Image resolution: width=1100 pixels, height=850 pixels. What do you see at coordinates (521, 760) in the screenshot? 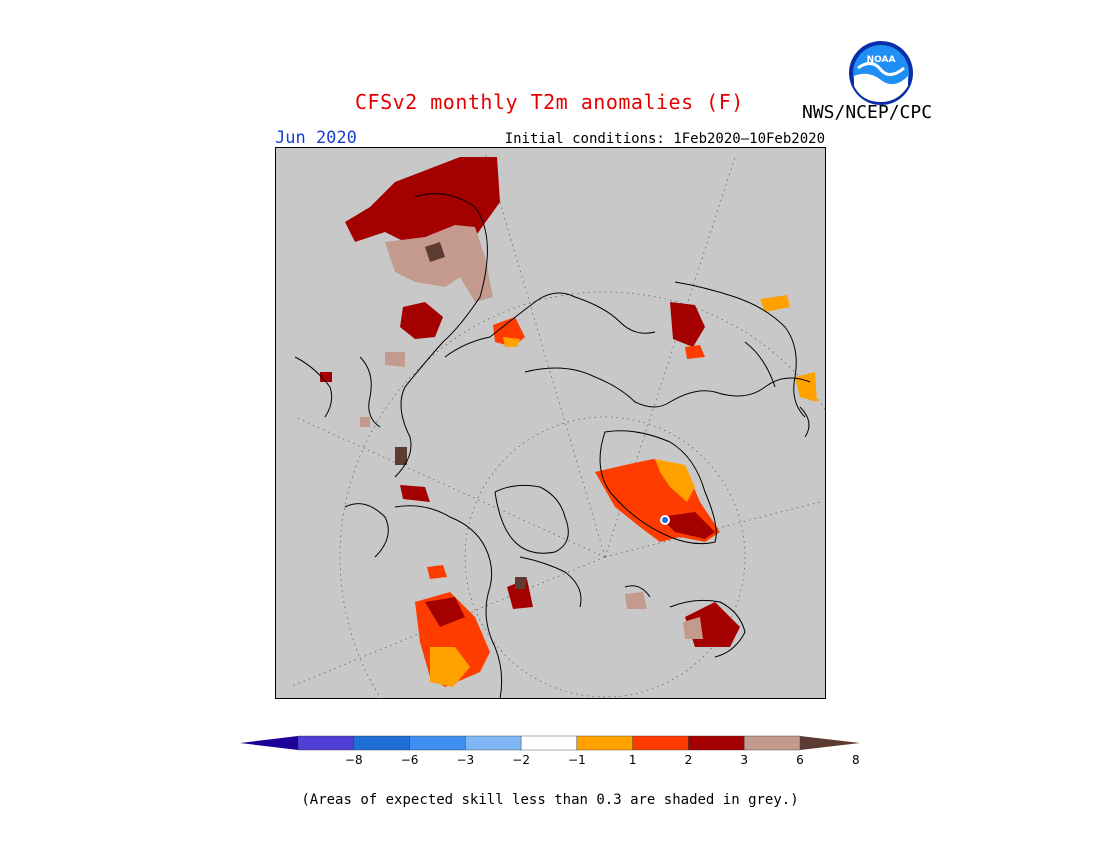
I see `colorbar-tick-label: −2` at bounding box center [521, 760].